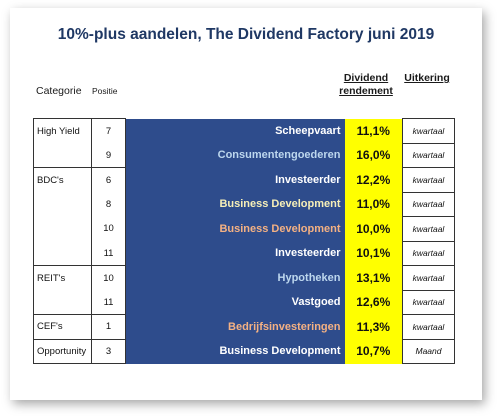 This screenshot has height=419, width=500. I want to click on category-cell: BDC's, so click(62, 179).